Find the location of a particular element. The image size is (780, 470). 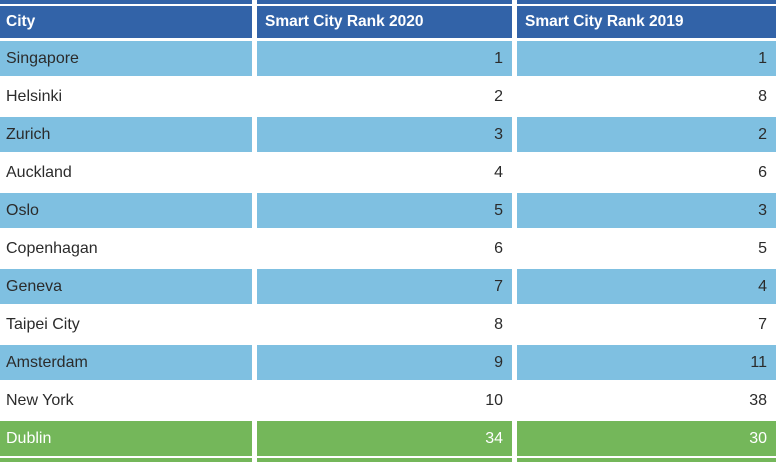

table-row-singapore: Singapore 1 1 is located at coordinates (388, 58).